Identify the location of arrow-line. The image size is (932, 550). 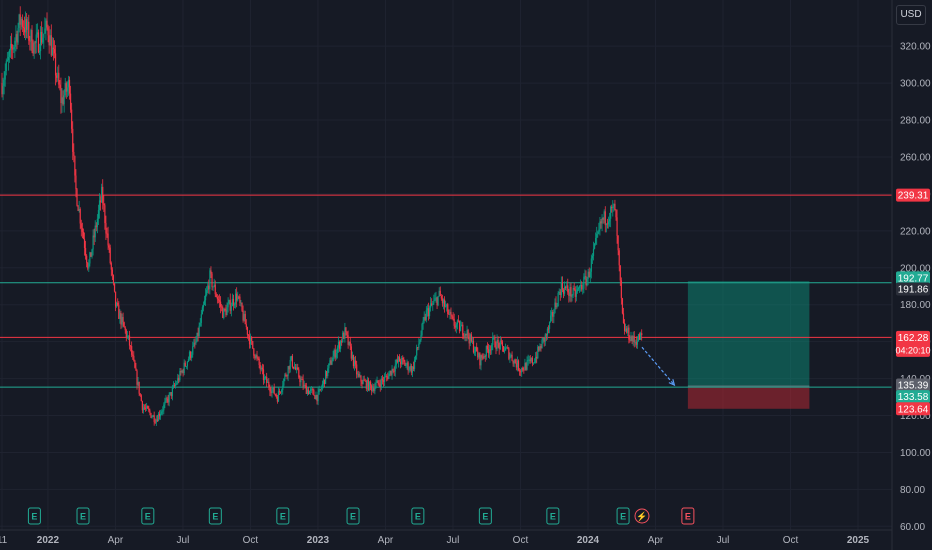
(658, 366).